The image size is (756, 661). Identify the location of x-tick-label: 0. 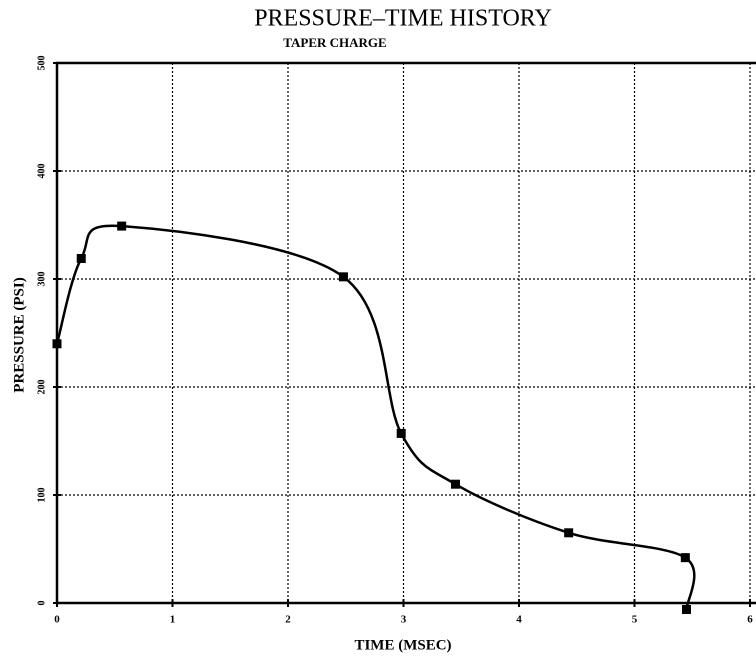
(57, 620).